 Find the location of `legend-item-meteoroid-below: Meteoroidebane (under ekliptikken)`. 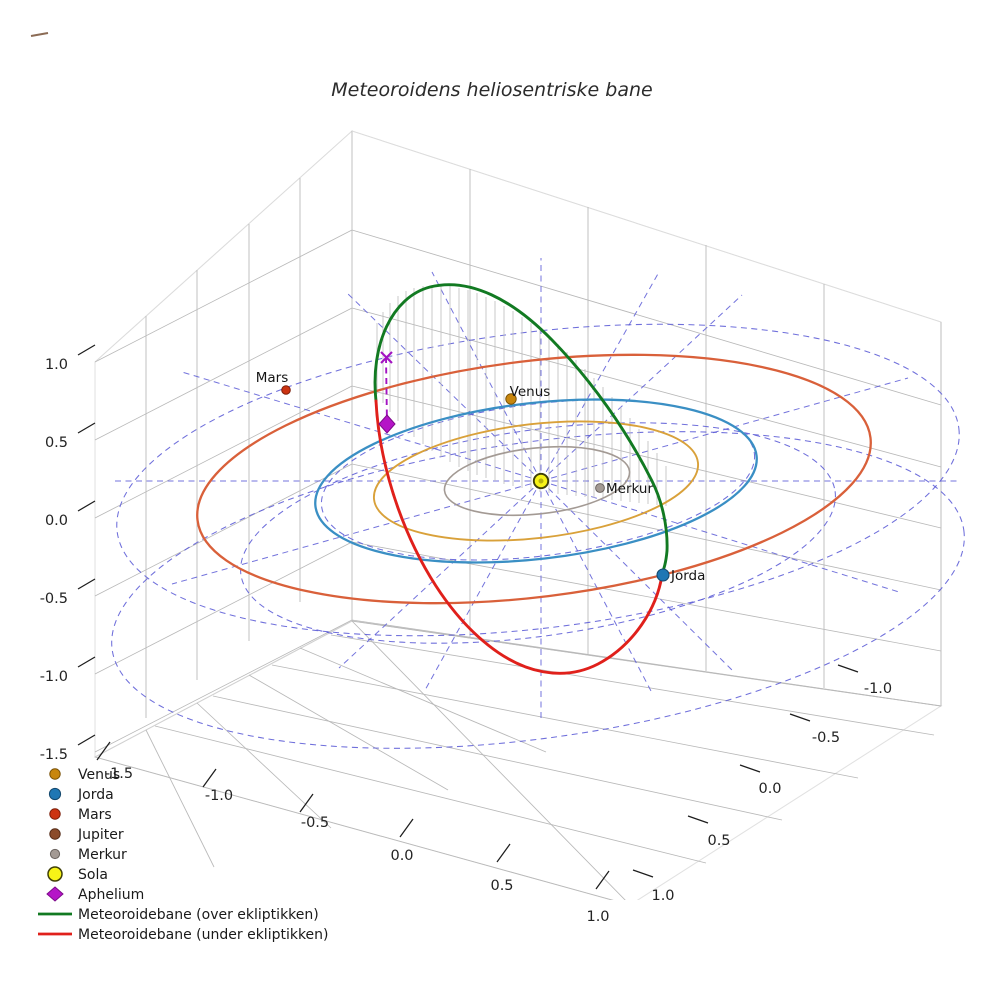

legend-item-meteoroid-below: Meteoroidebane (under ekliptikken) is located at coordinates (183, 935).